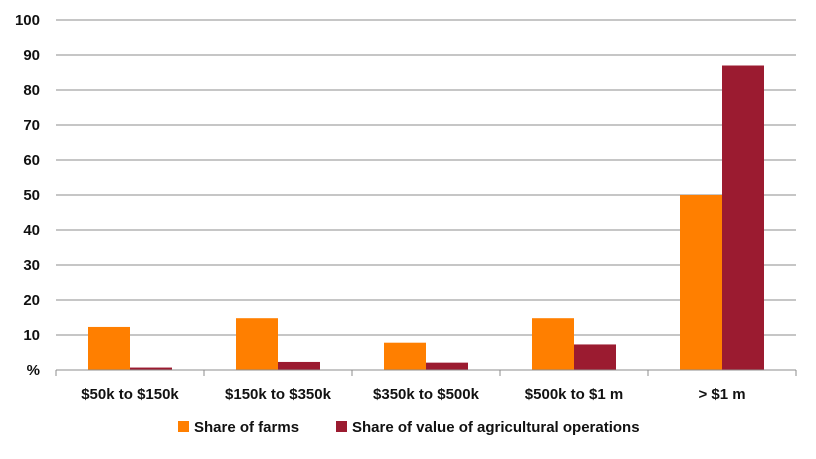 The height and width of the screenshot is (459, 816). I want to click on legend-label: Share of farms, so click(246, 427).